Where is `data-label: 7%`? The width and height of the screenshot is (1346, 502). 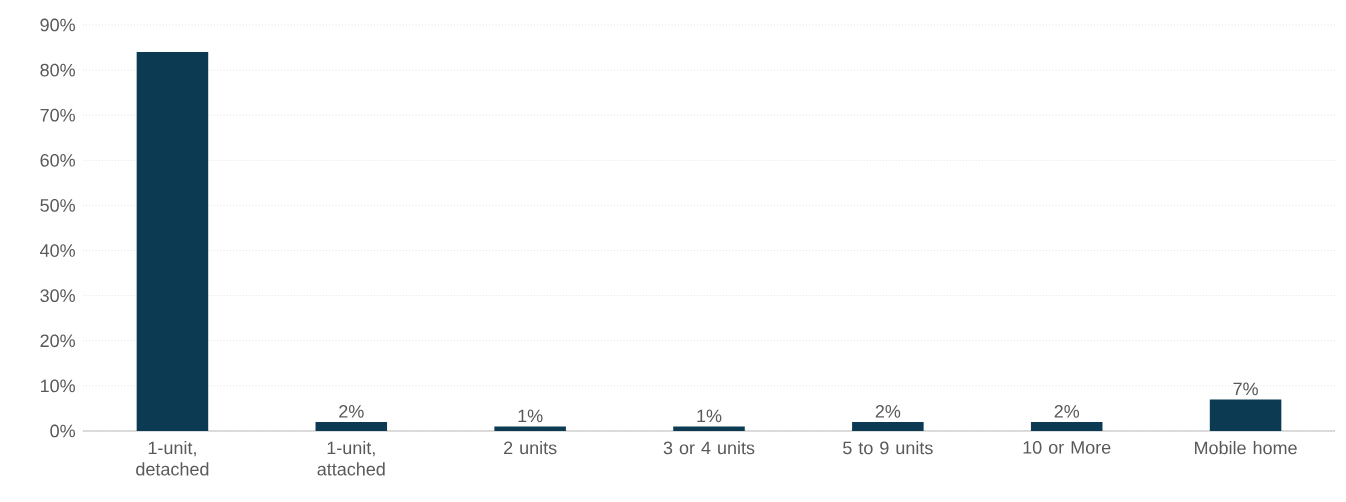
data-label: 7% is located at coordinates (1245, 389).